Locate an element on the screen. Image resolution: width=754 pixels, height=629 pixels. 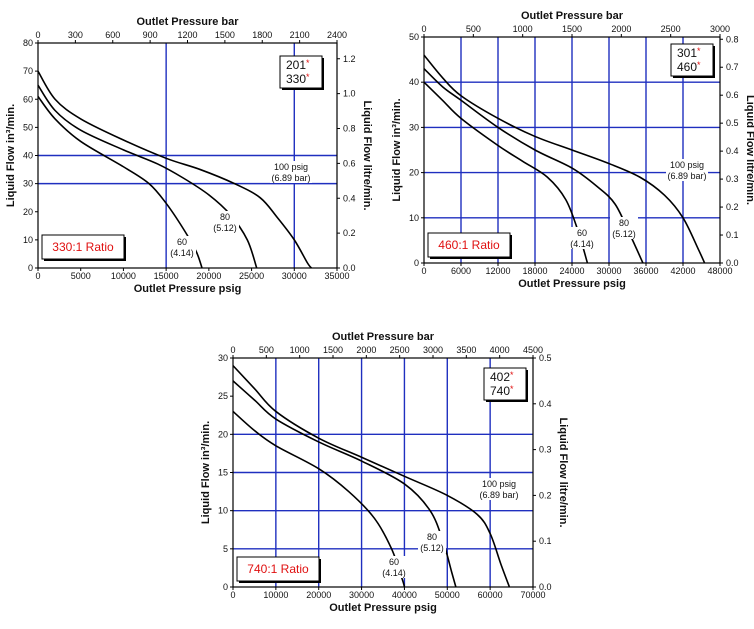
model-number-value: 301 is located at coordinates (687, 53).